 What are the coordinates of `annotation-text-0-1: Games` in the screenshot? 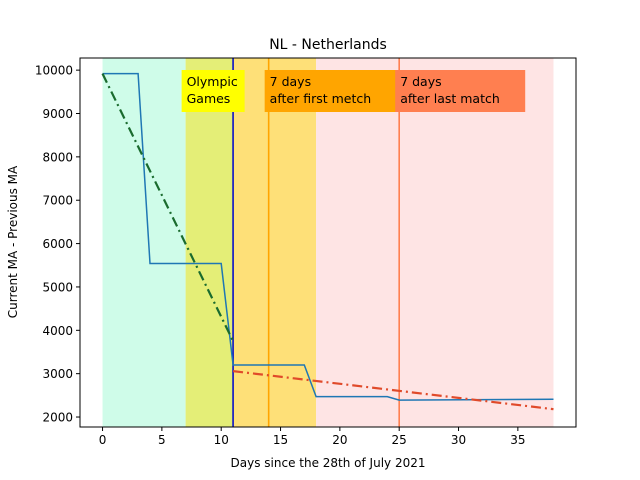 It's located at (209, 98).